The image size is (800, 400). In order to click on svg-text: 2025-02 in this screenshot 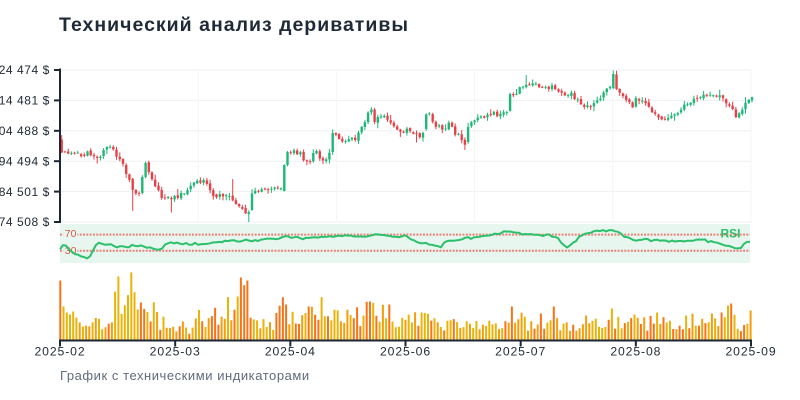, I will do `click(59, 352)`.